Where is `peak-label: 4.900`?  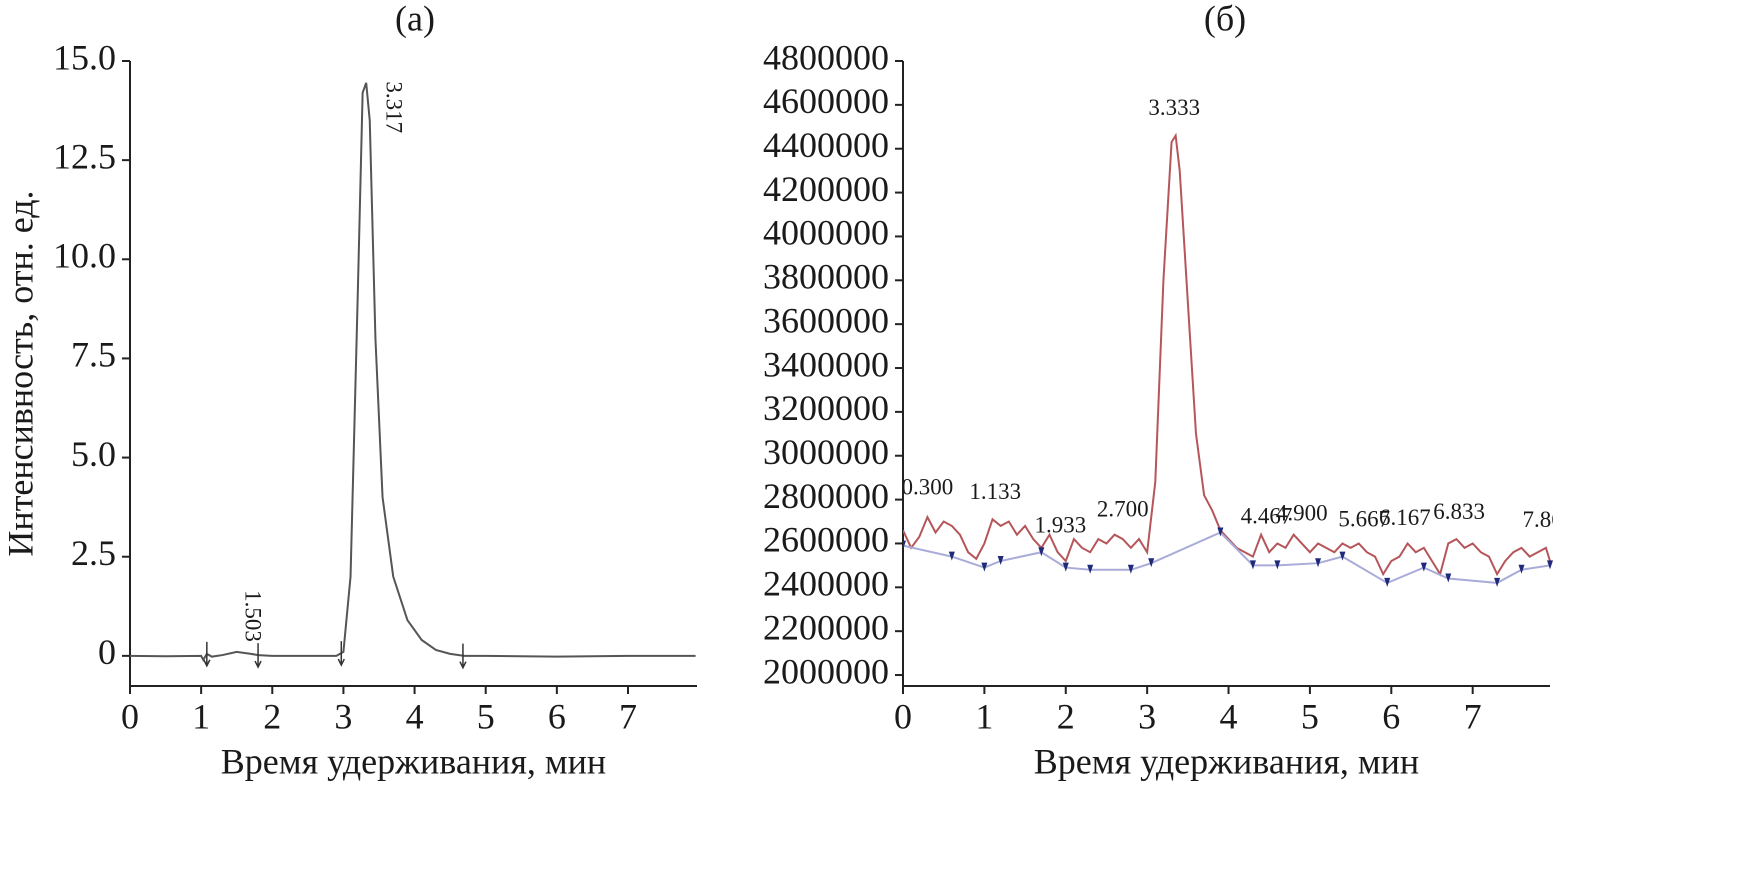 peak-label: 4.900 is located at coordinates (1302, 513).